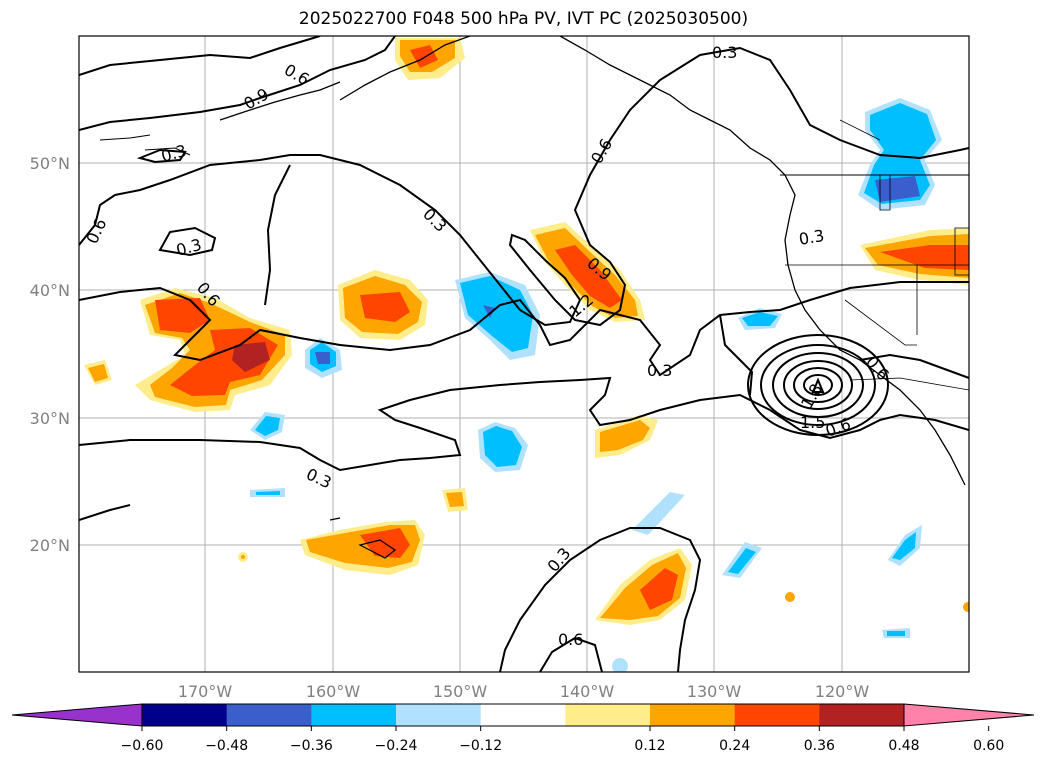 The width and height of the screenshot is (1047, 765). I want to click on colorbar-tick-label: 0.36, so click(819, 746).